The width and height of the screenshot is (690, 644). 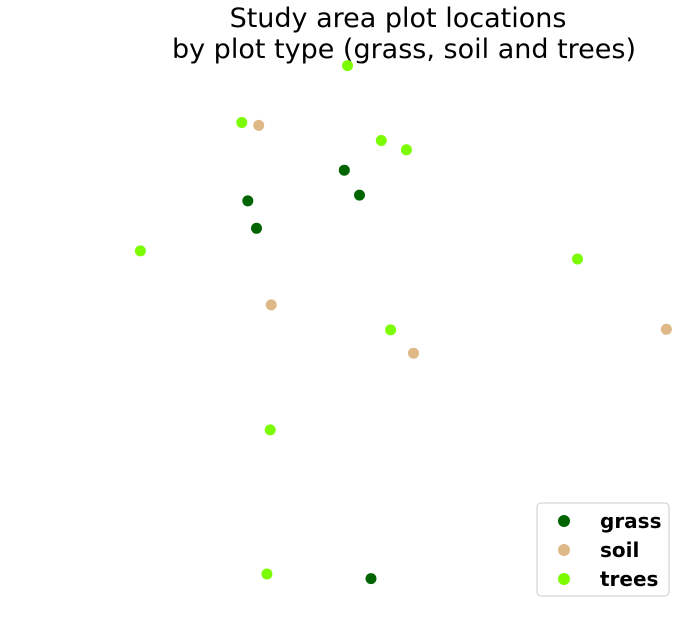 What do you see at coordinates (564, 521) in the screenshot?
I see `legend-marker-grass` at bounding box center [564, 521].